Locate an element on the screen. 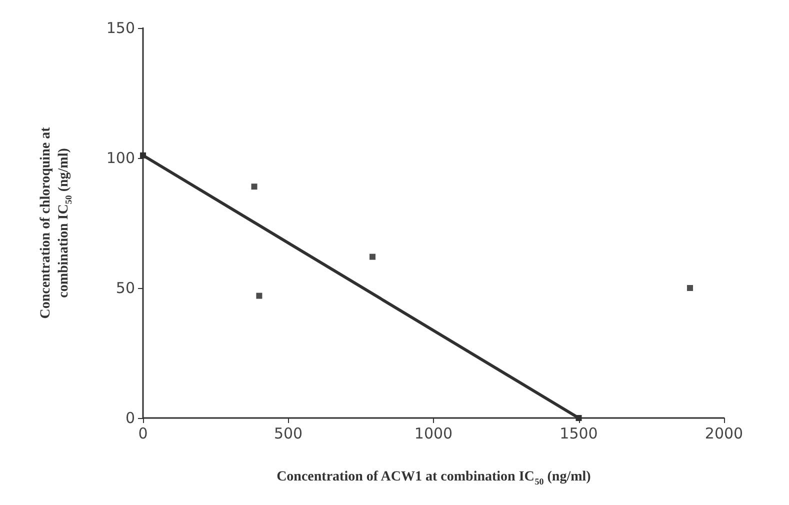  x-tick-label: 1000 is located at coordinates (433, 433).